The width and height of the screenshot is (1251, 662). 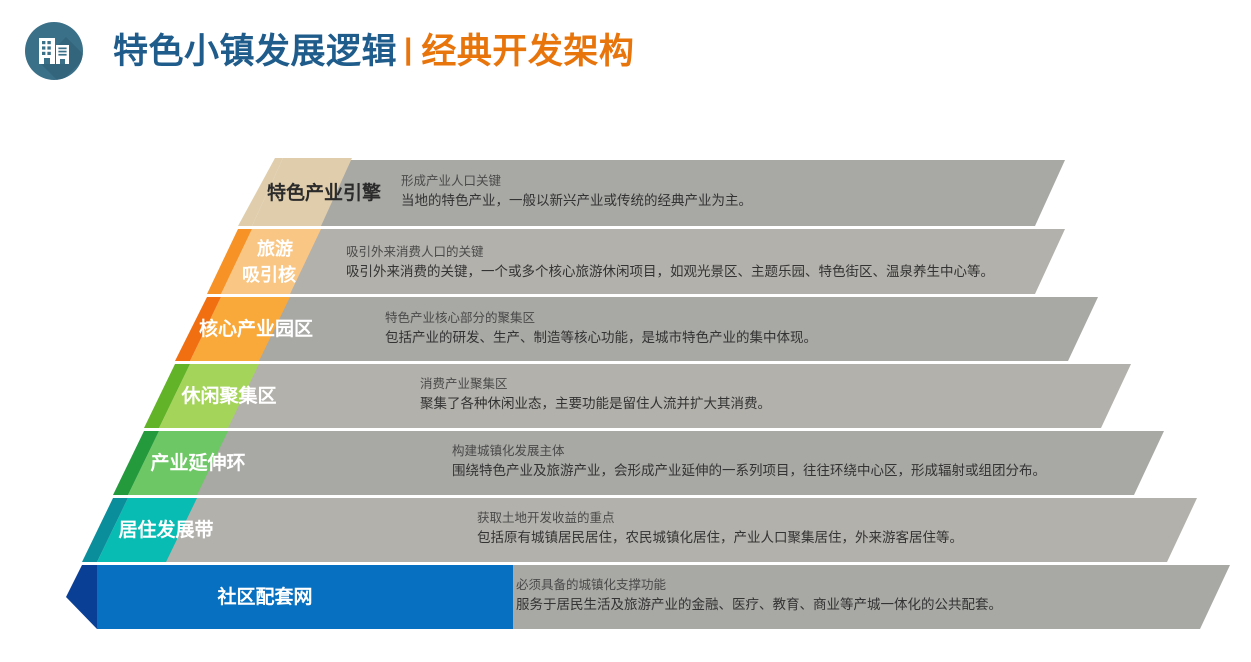 I want to click on page-title-sub: 经典开发架构, so click(x=528, y=51).